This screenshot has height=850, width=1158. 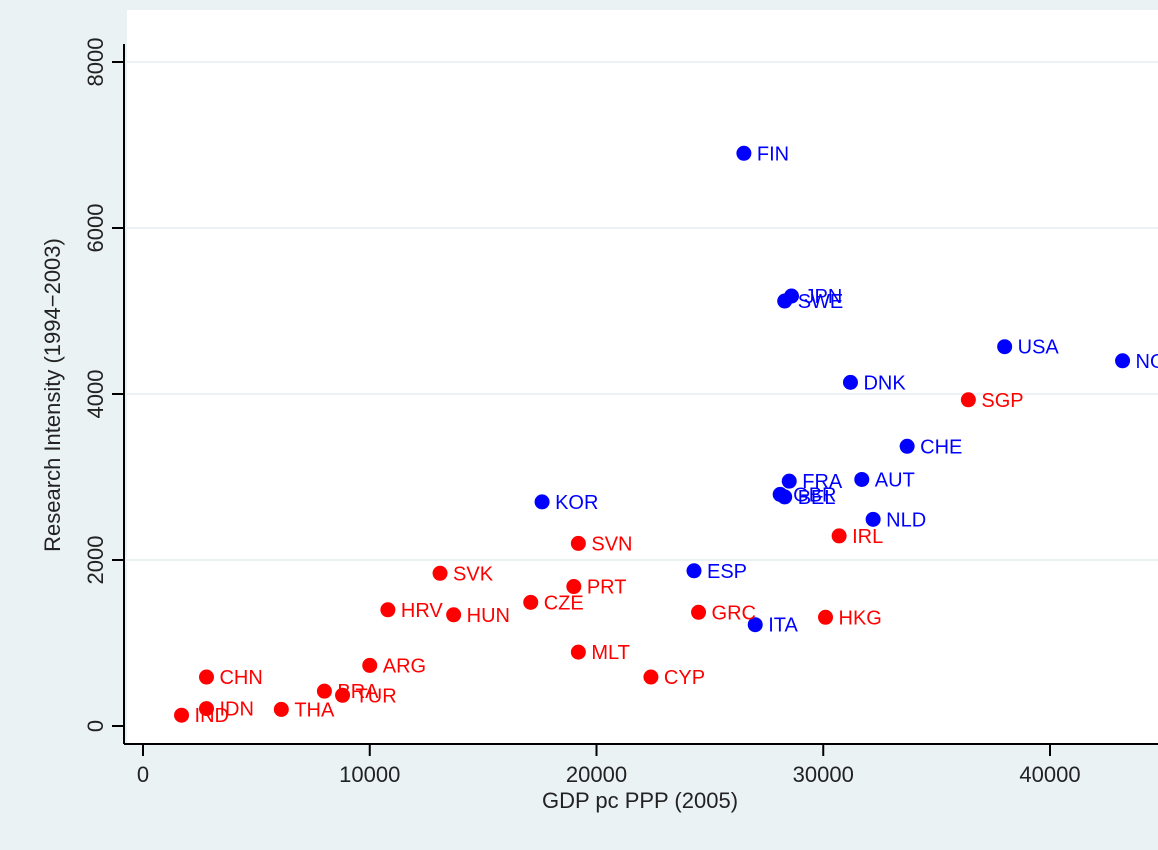 What do you see at coordinates (684, 678) in the screenshot?
I see `point-label: CYP` at bounding box center [684, 678].